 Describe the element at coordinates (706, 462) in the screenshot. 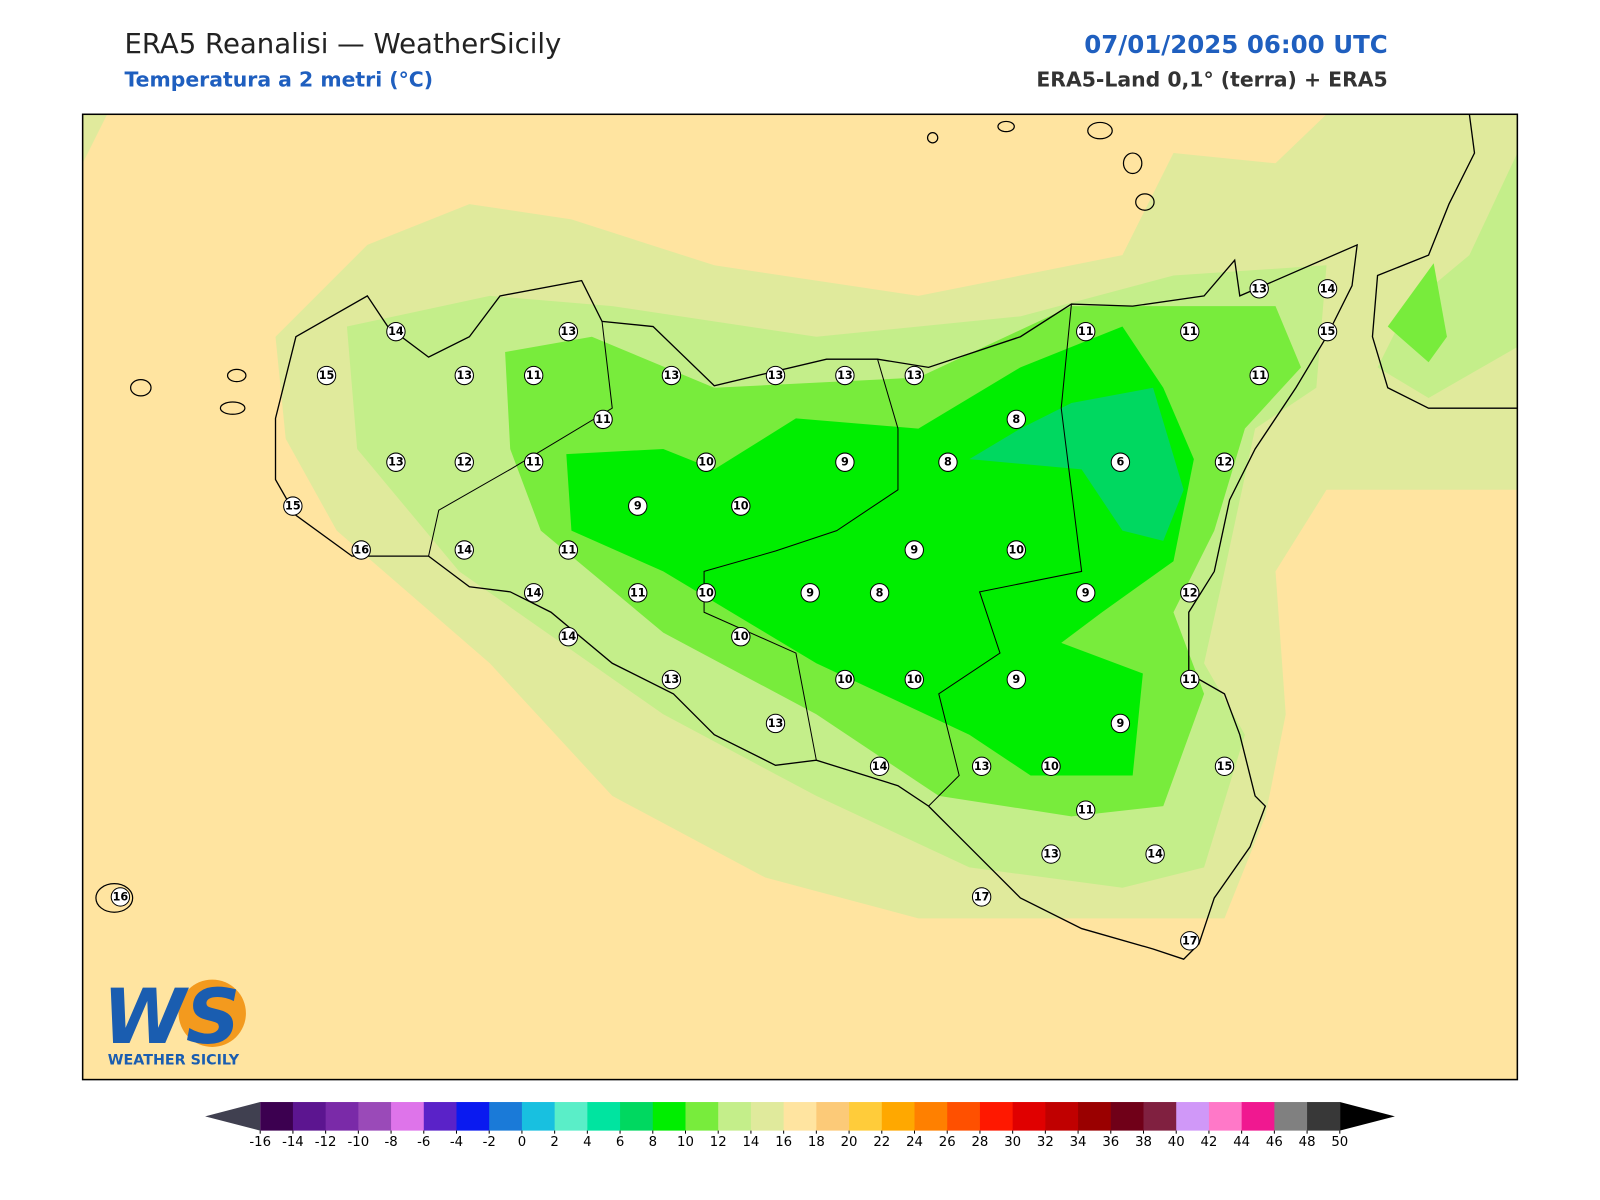

I see `station-value: 10` at that location.